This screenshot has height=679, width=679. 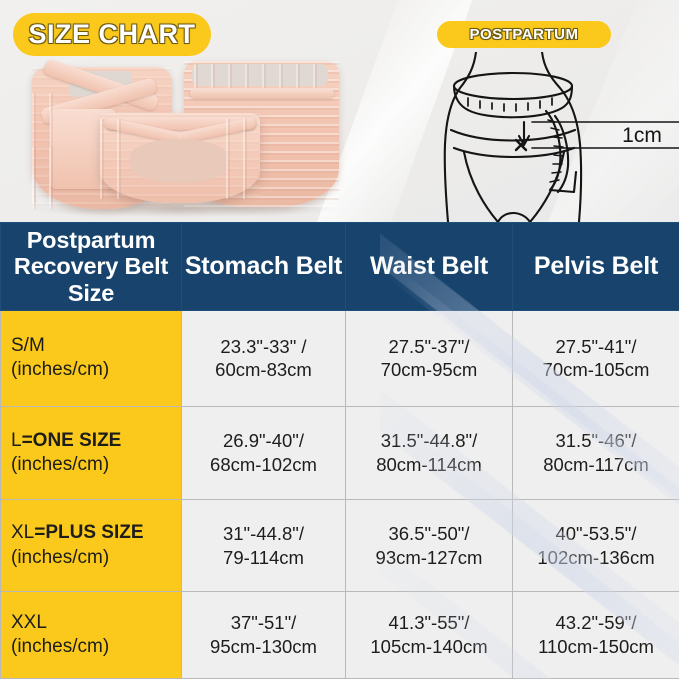 I want to click on measurement-text: 37"-51"/ 95cm-130cm, so click(x=263, y=635).